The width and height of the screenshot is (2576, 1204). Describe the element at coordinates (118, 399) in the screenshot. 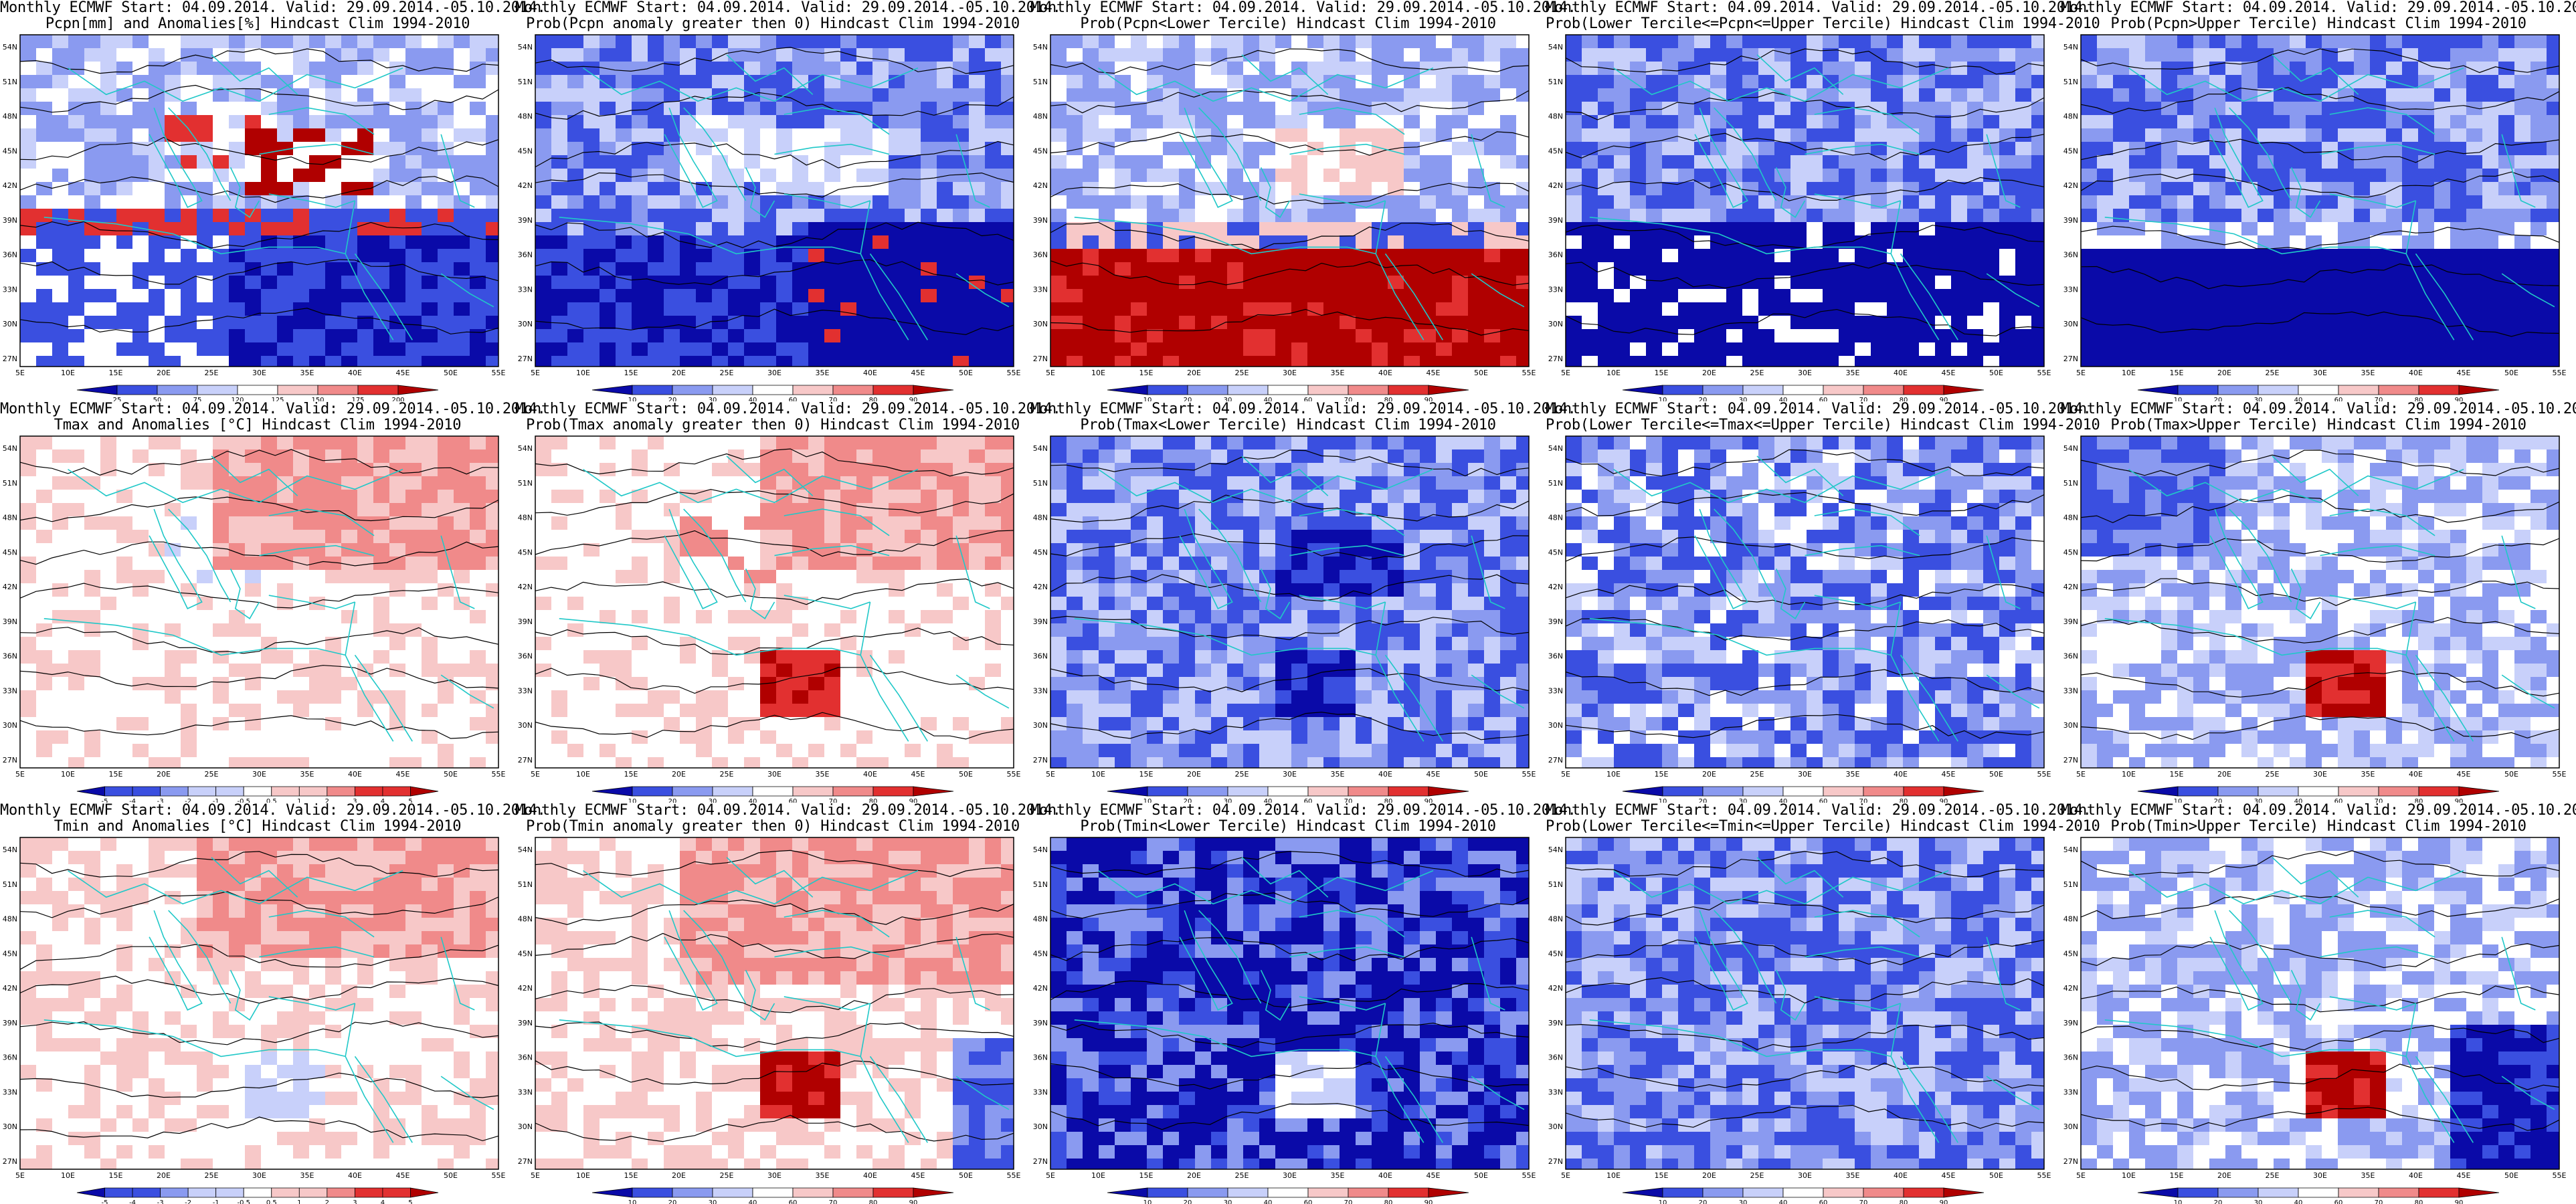

I see `colorbar-tick-label: 25` at that location.